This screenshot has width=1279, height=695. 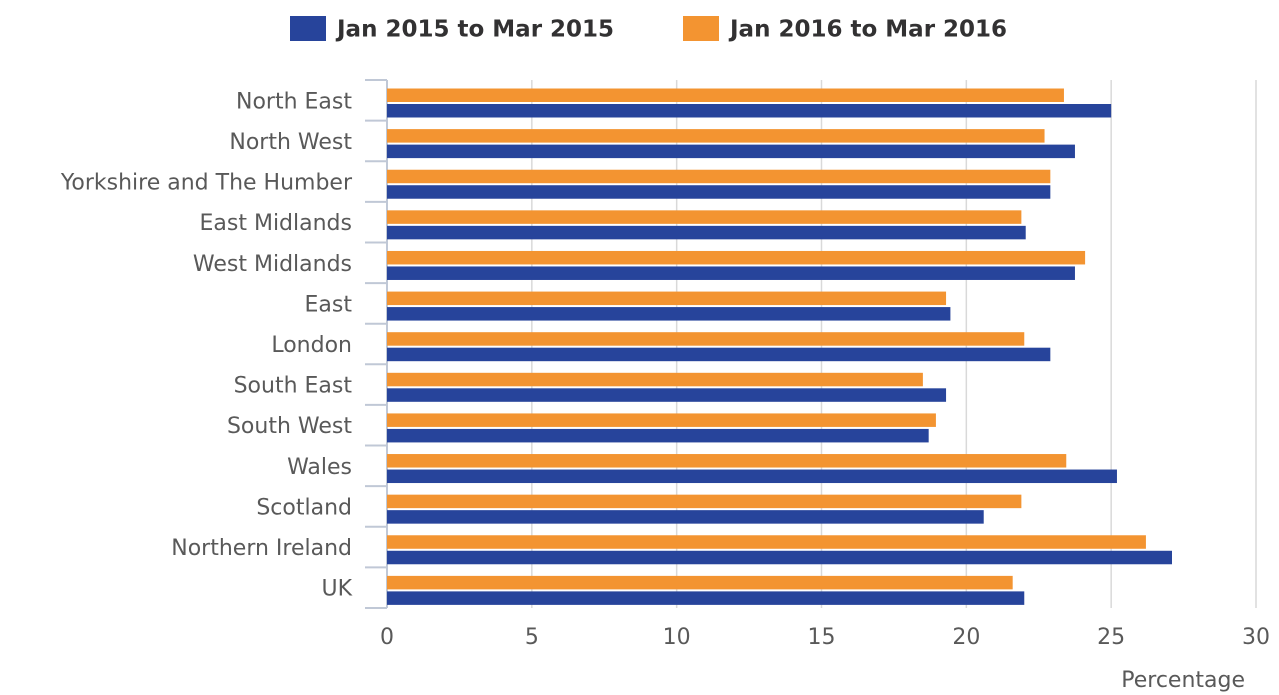 I want to click on legend-label: Jan 2015 to Mar 2015, so click(x=474, y=30).